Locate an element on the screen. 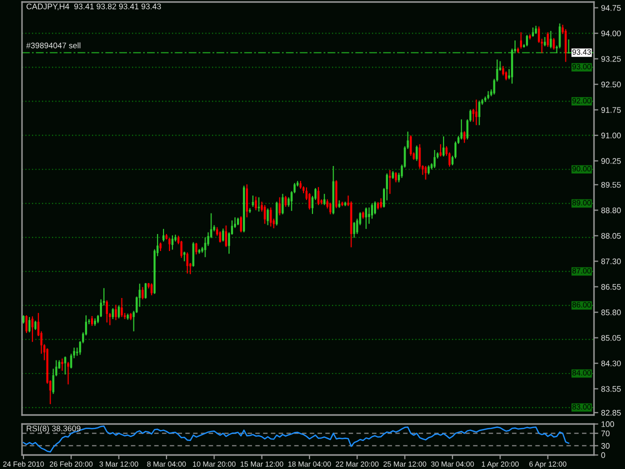 Image resolution: width=625 pixels, height=469 pixels. y-tick-label: 70 is located at coordinates (605, 433).